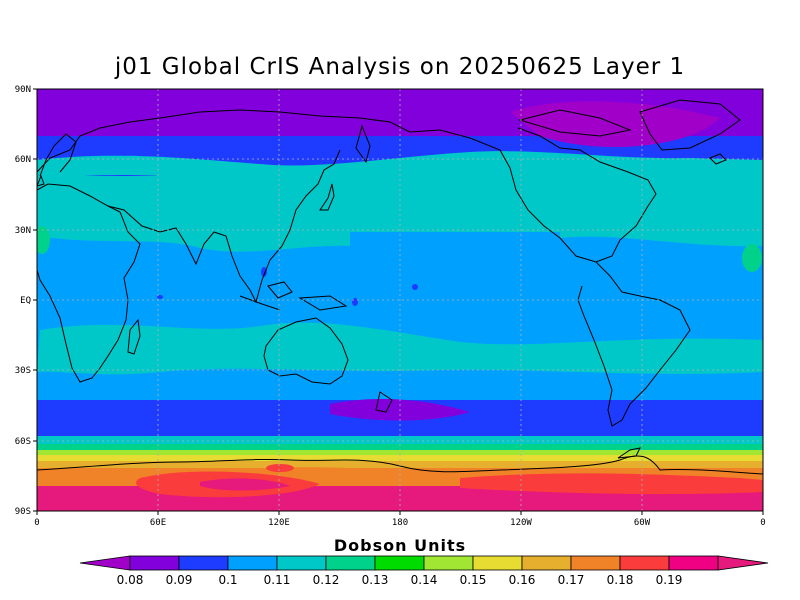 This screenshot has height=600, width=800. What do you see at coordinates (25, 301) in the screenshot?
I see `lat-label-eq: EQ` at bounding box center [25, 301].